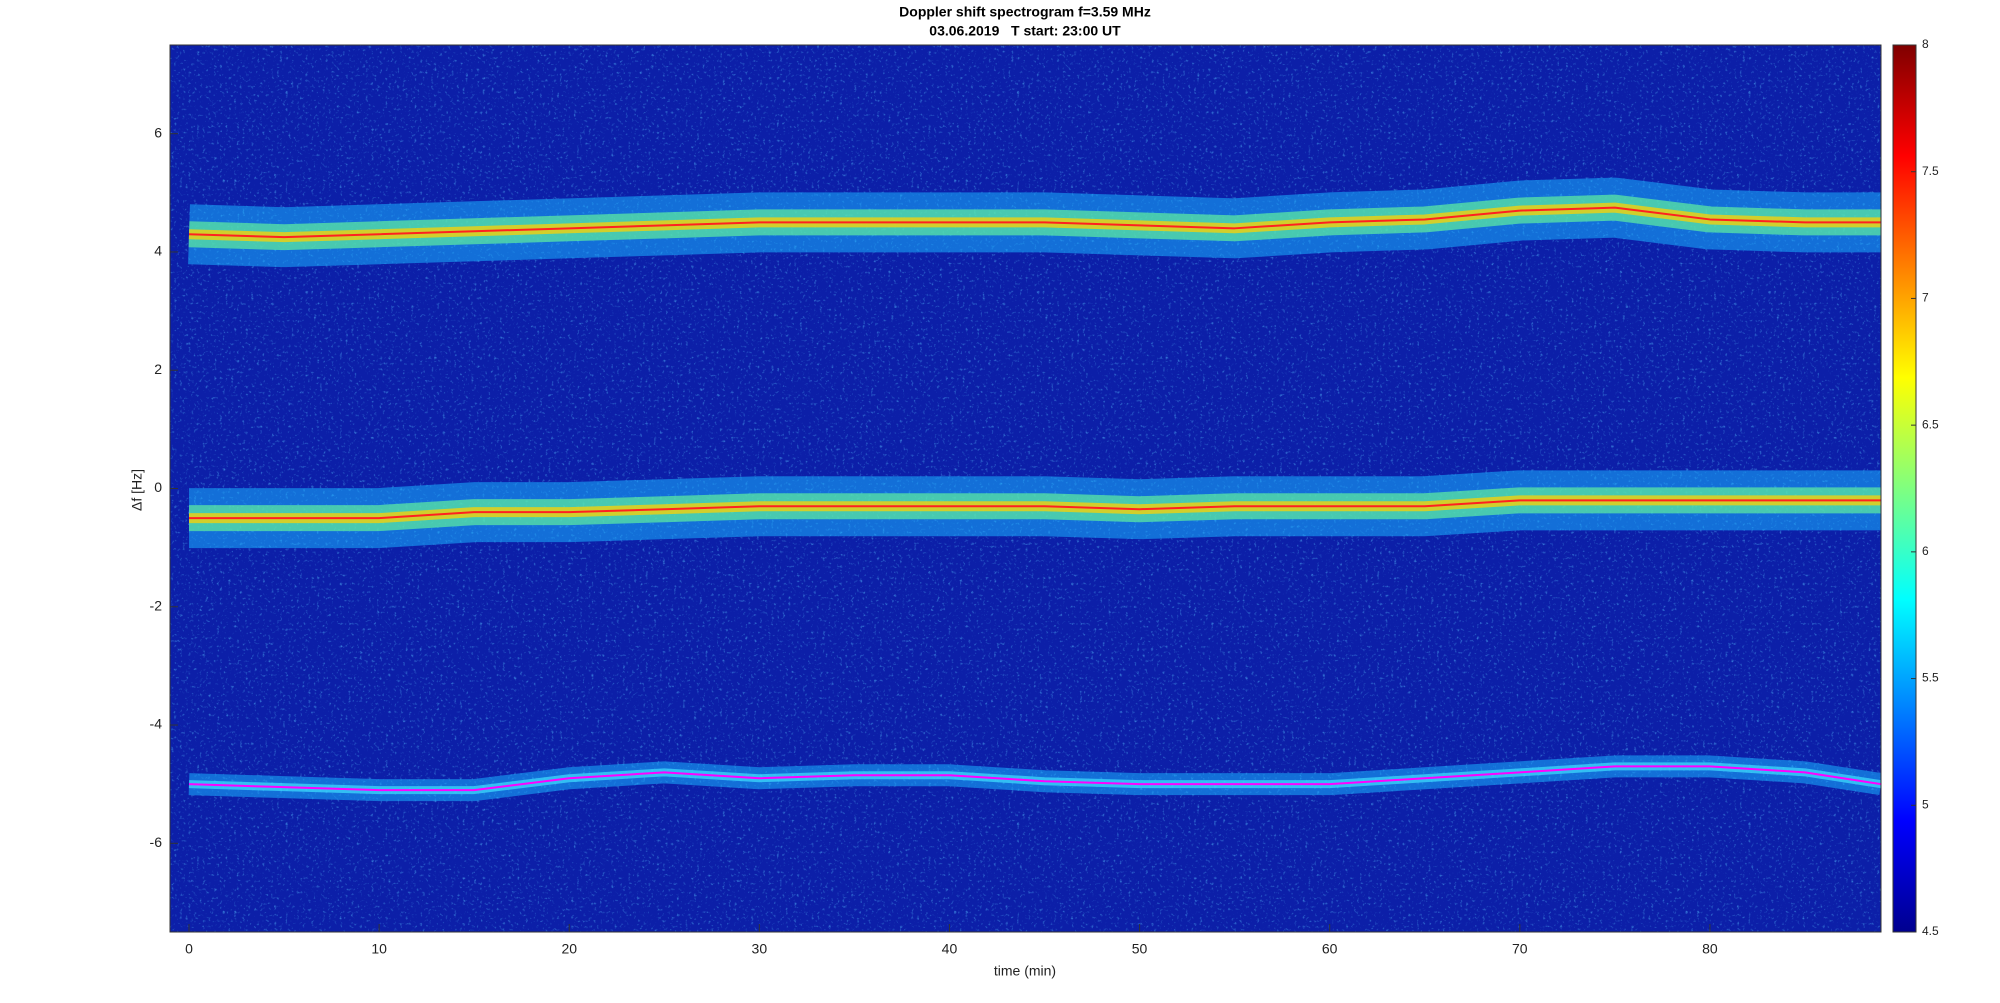 The image size is (2000, 1003). What do you see at coordinates (1930, 931) in the screenshot?
I see `colorbar-tick-label: 4.5` at bounding box center [1930, 931].